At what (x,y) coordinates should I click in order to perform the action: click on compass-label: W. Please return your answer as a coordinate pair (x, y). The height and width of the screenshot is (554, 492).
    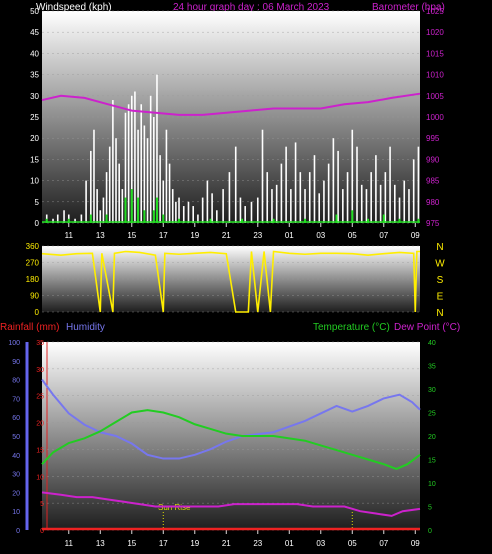
    Looking at the image, I should click on (440, 264).